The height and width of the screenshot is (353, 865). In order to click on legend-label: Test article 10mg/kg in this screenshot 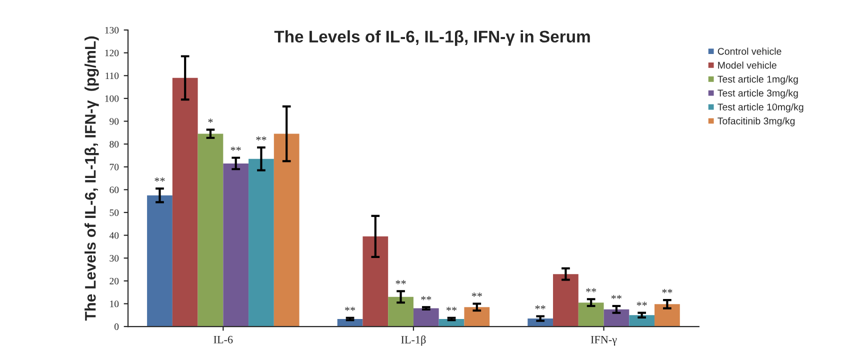, I will do `click(761, 107)`.